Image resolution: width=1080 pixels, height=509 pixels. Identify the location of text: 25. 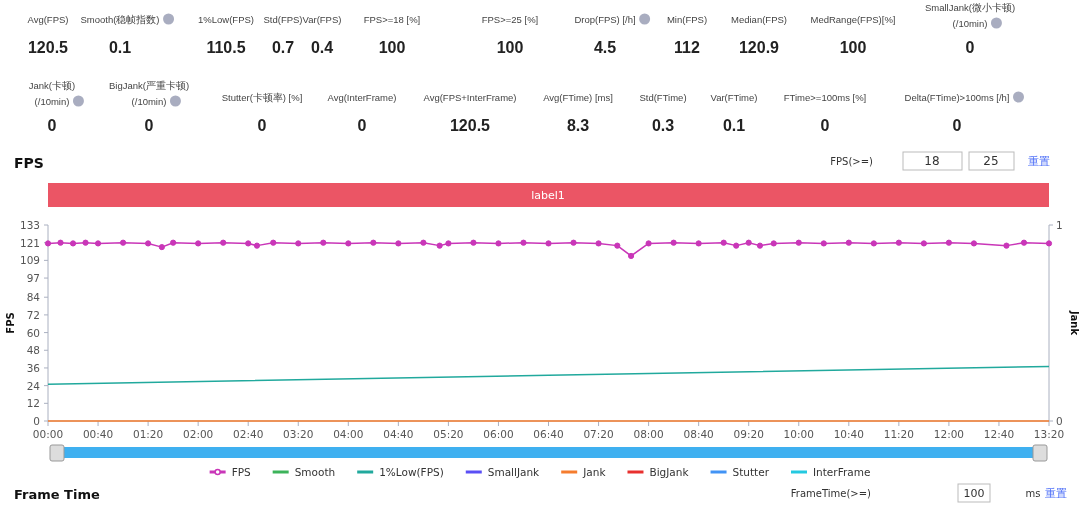
(991, 161).